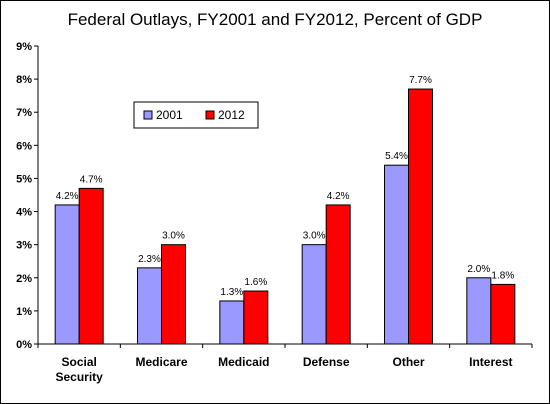  What do you see at coordinates (396, 156) in the screenshot?
I see `data-label: 5.4%` at bounding box center [396, 156].